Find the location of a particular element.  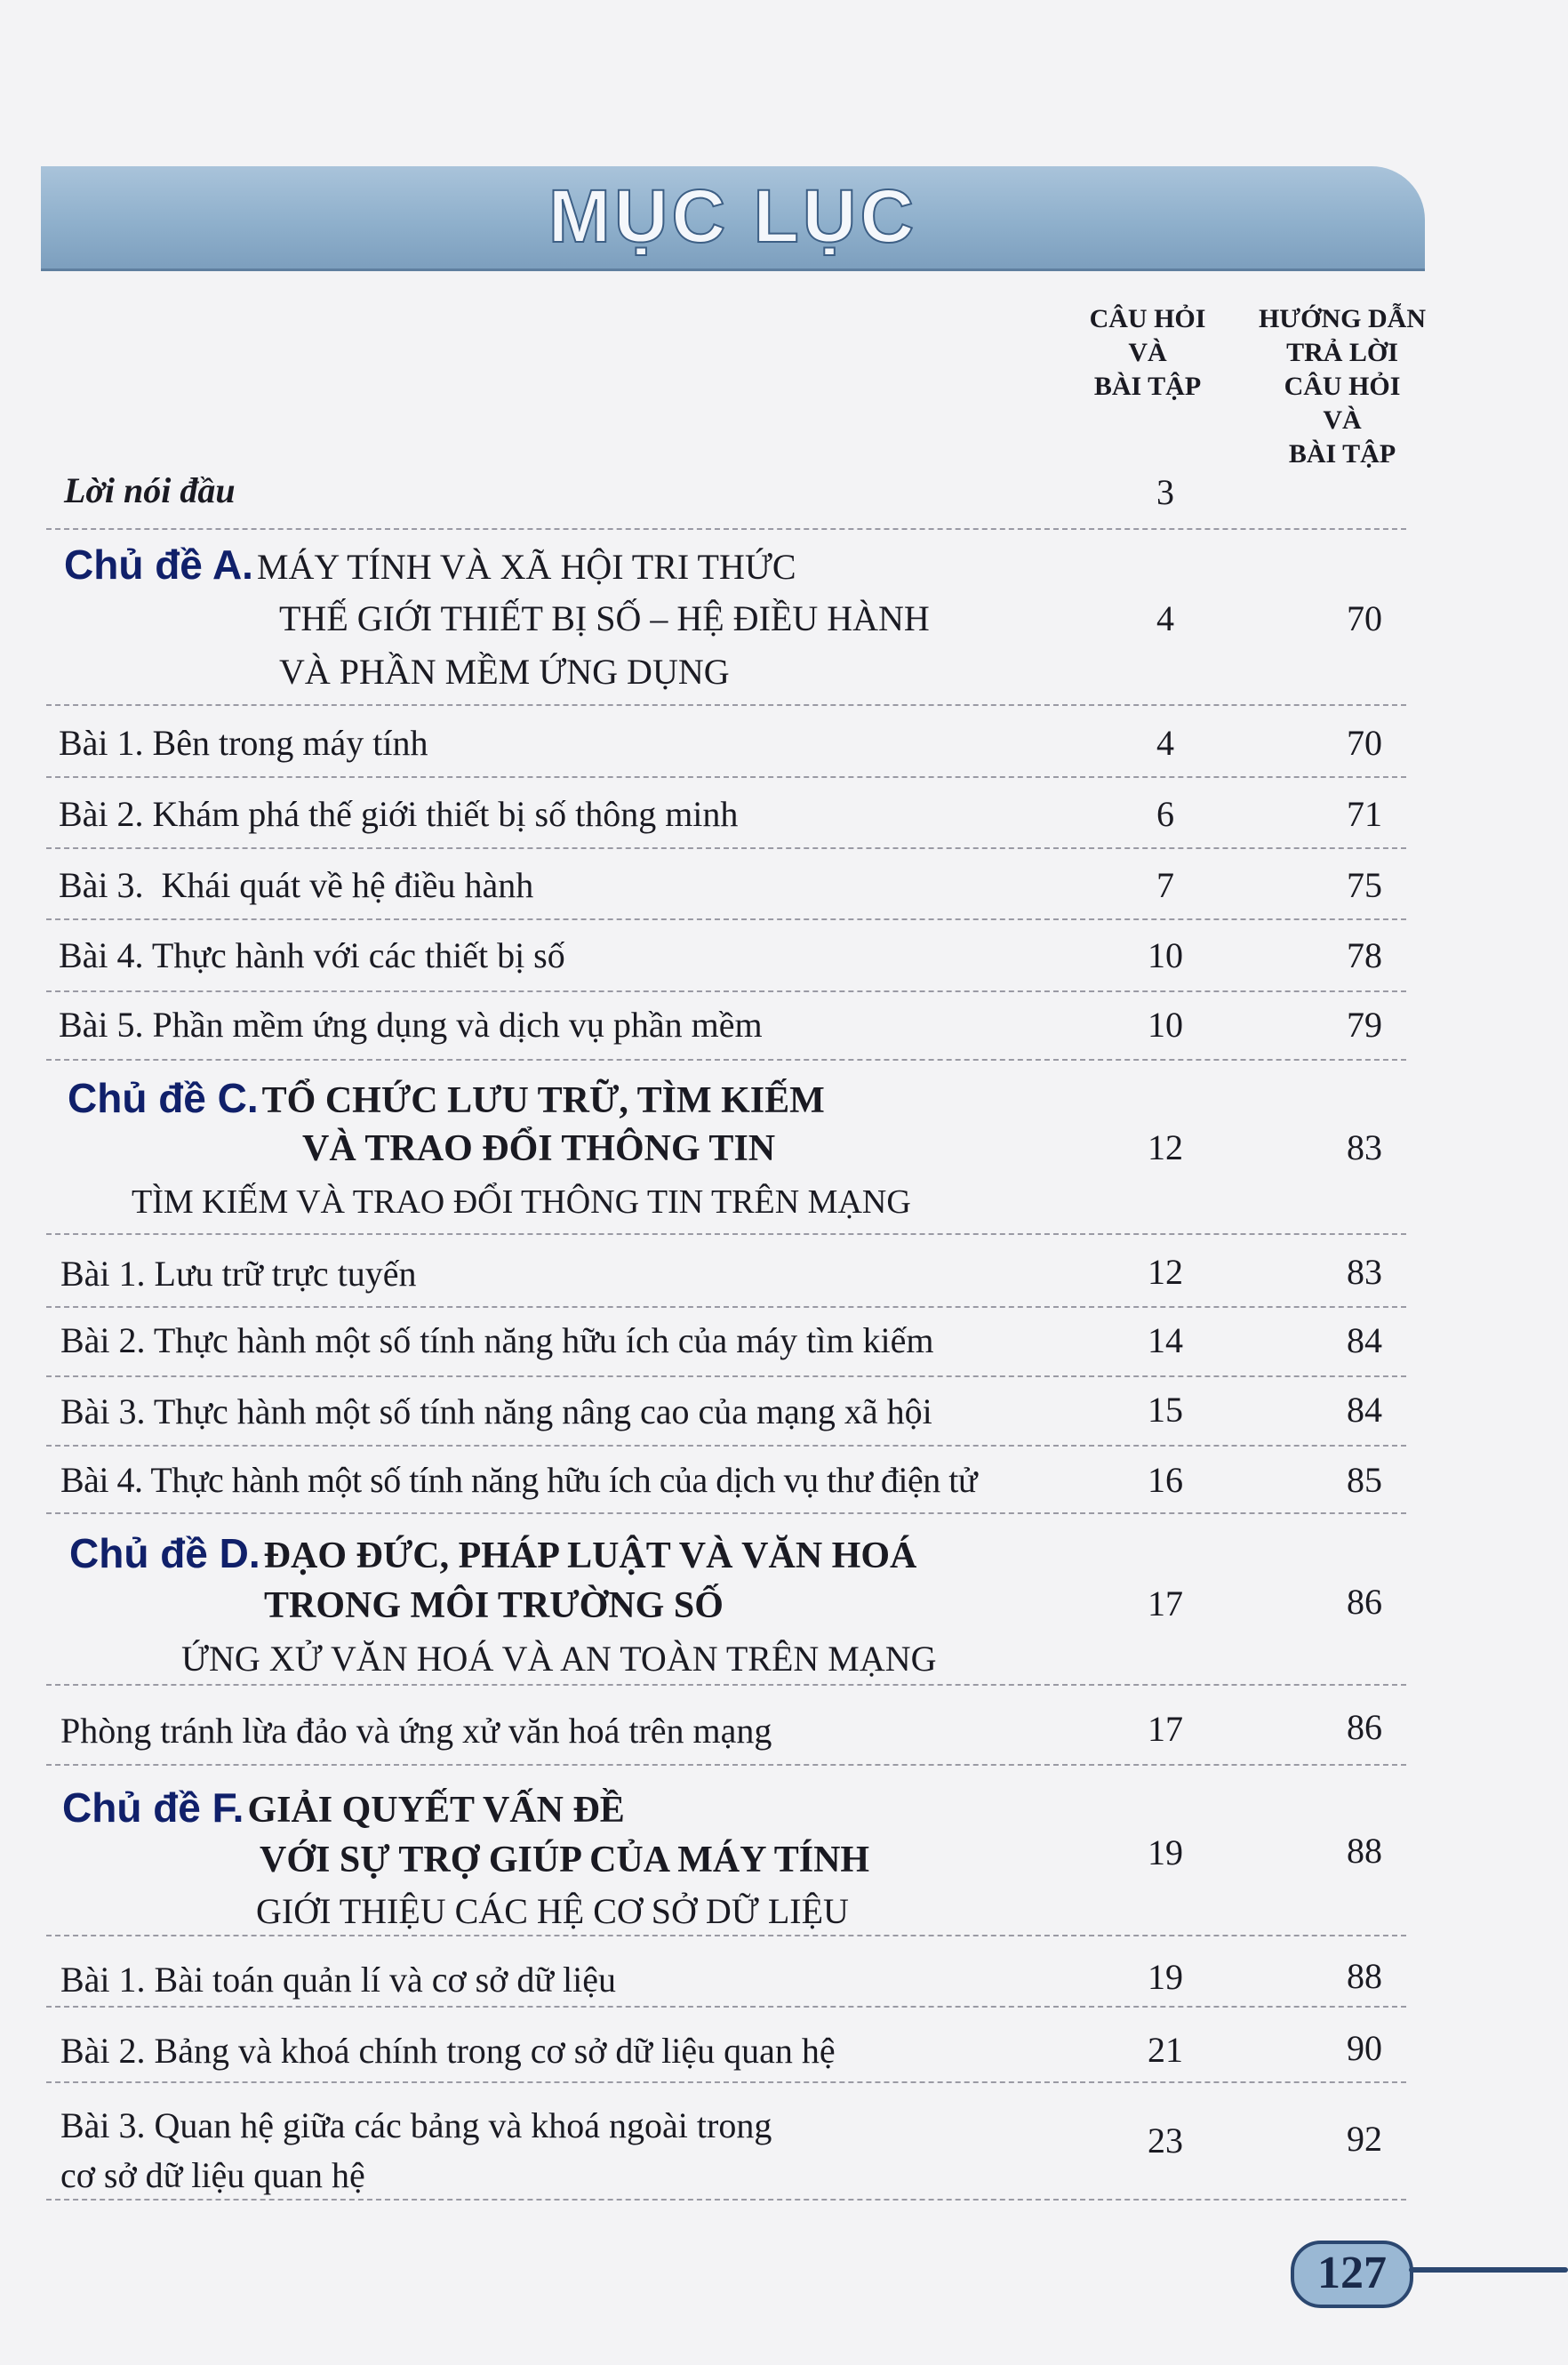

q-page: 12 is located at coordinates (1165, 1272).